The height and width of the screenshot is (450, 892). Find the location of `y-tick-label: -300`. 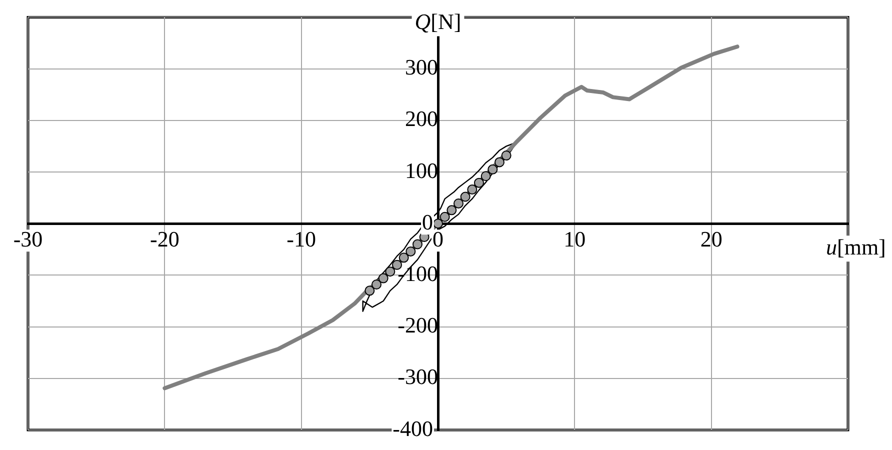

y-tick-label: -300 is located at coordinates (418, 377).